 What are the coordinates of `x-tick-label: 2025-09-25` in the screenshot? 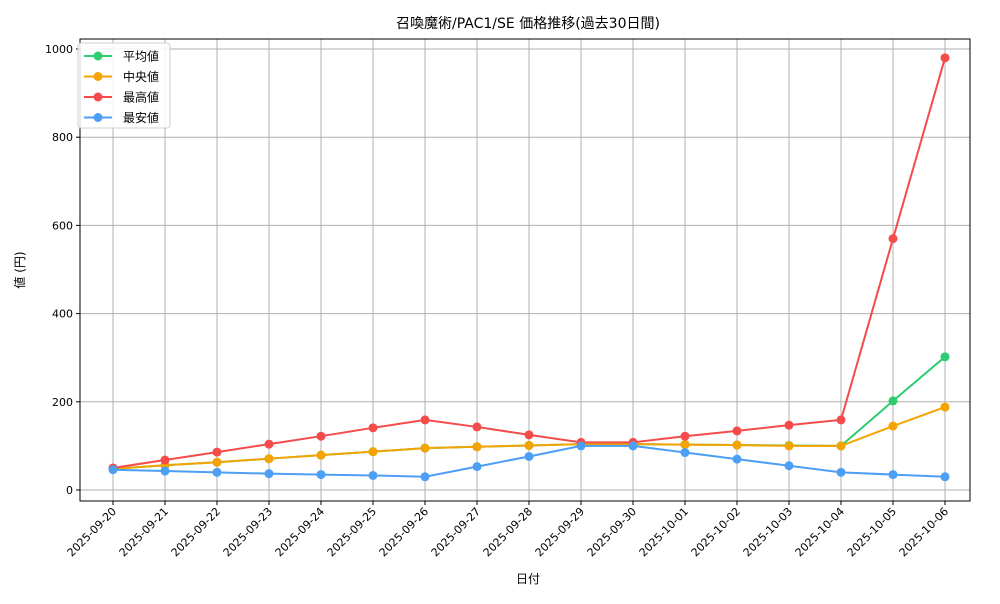 It's located at (352, 532).